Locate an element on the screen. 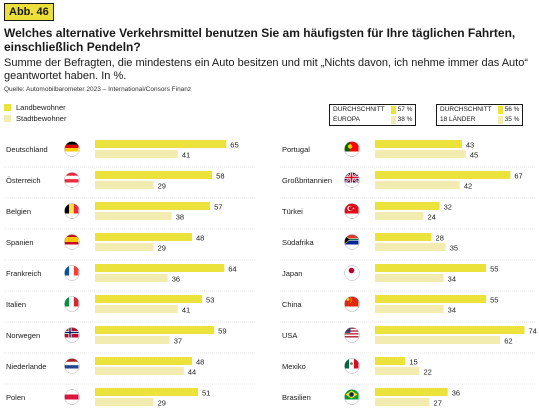 This screenshot has width=539, height=410. row-grossbritannien: Großbritannien 67 42 is located at coordinates (407, 178).